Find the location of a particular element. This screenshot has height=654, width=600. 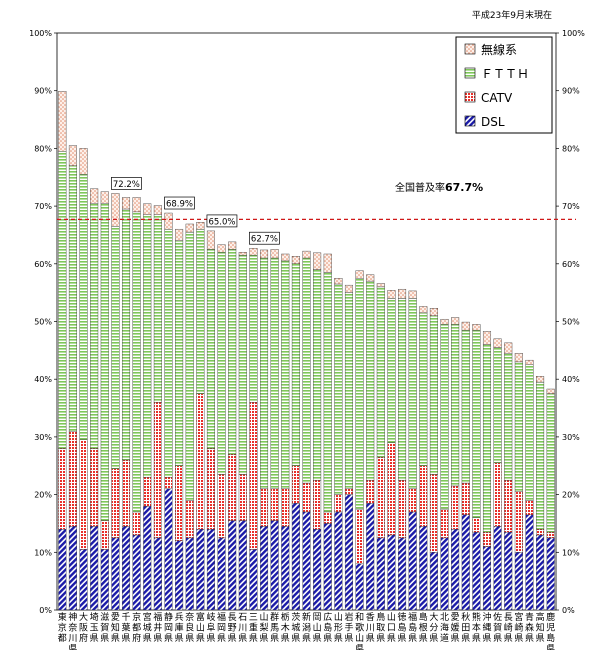

y-tick-label-right: 100% is located at coordinates (573, 33).